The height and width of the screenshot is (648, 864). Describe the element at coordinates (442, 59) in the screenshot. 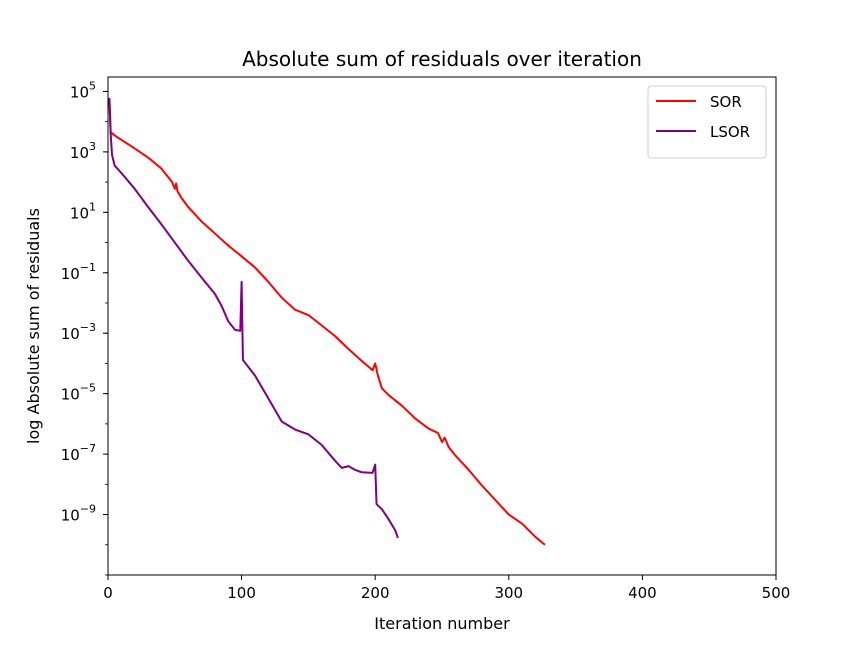

I see `chart-title: Absolute sum of residuals over iteration` at that location.